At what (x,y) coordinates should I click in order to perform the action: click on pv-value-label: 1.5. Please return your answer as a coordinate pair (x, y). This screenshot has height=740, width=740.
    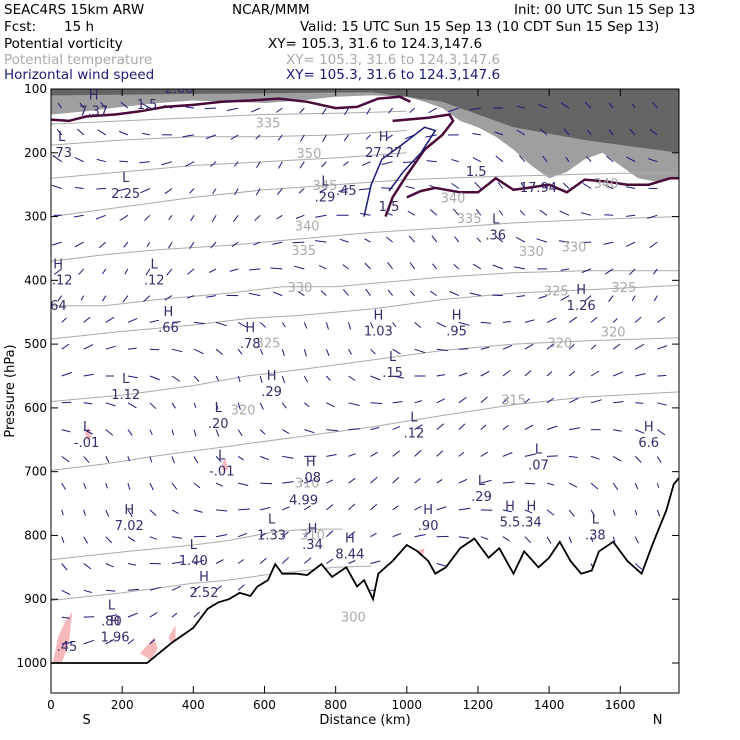
    Looking at the image, I should click on (147, 105).